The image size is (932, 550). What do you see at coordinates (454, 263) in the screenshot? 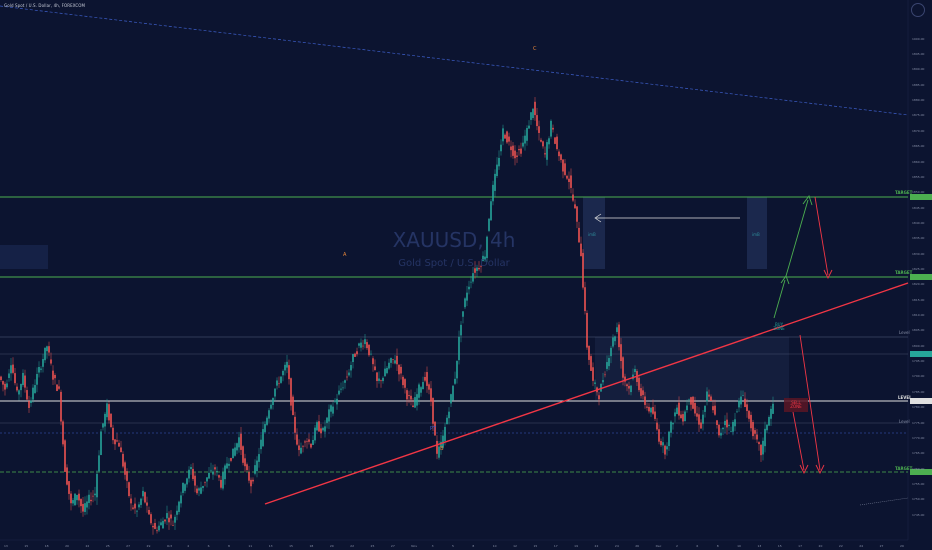
I see `watermark-name: Gold Spot / U.S. Dollar` at bounding box center [454, 263].